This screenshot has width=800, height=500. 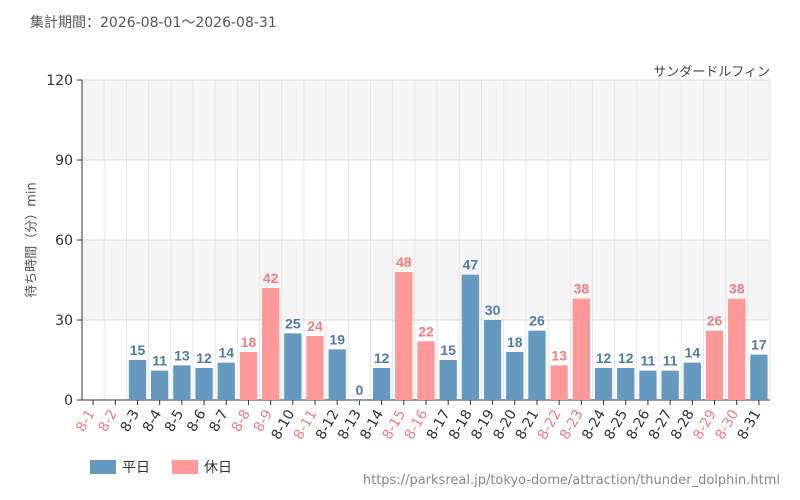 What do you see at coordinates (626, 358) in the screenshot?
I see `value-label-8-25: 12` at bounding box center [626, 358].